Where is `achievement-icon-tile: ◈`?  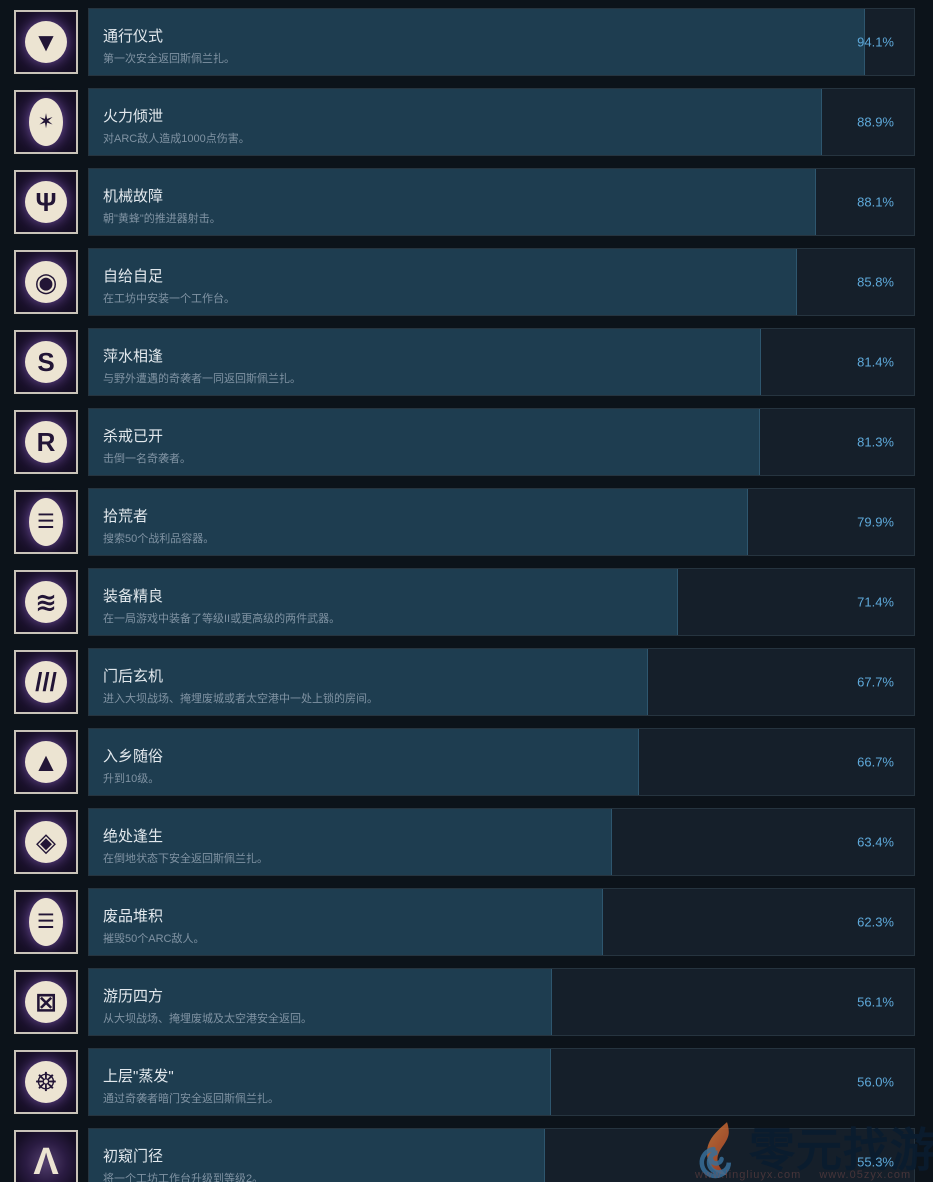 achievement-icon-tile: ◈ is located at coordinates (46, 842).